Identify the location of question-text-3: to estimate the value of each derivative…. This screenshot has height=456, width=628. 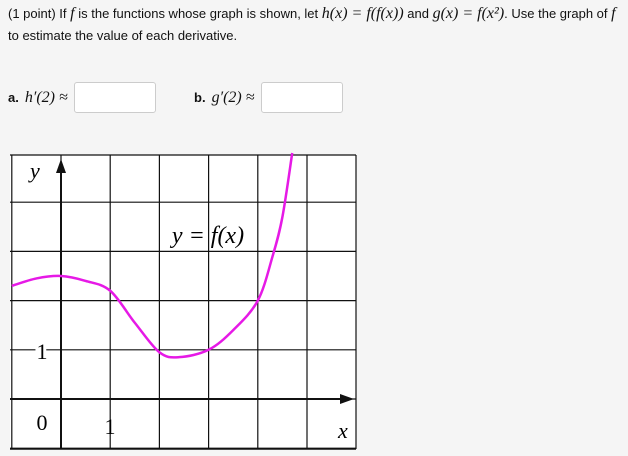
(123, 35).